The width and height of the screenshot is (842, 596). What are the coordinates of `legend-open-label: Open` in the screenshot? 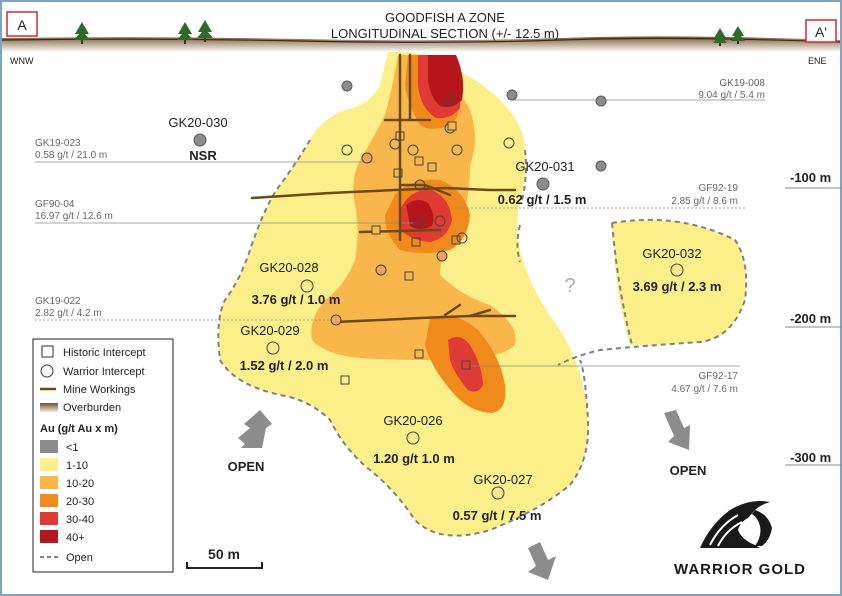 It's located at (79, 558).